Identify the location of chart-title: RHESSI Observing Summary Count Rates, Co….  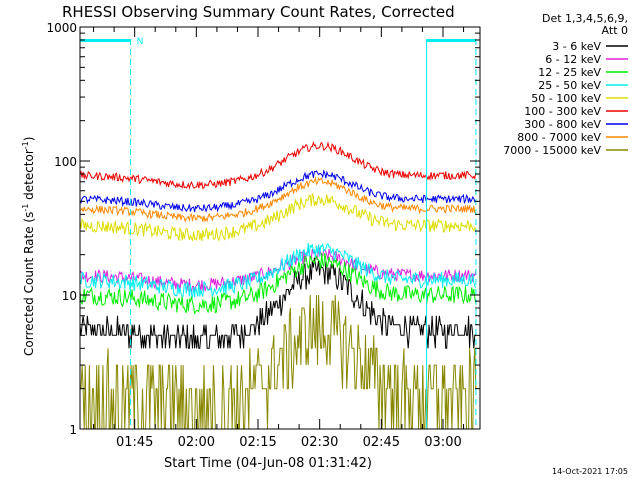
(258, 12).